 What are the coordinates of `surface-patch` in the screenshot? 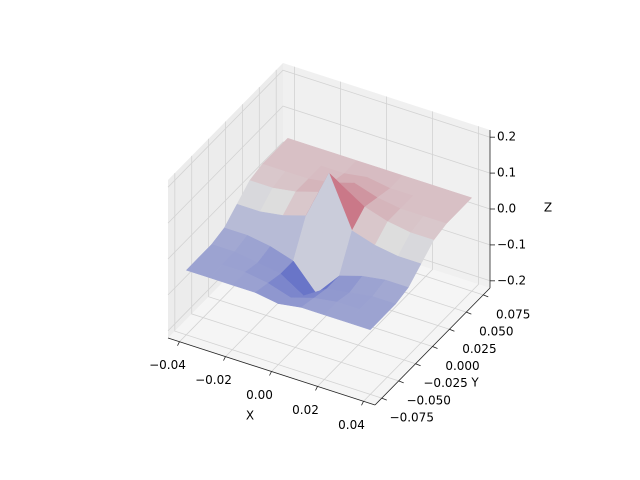 It's located at (365, 320).